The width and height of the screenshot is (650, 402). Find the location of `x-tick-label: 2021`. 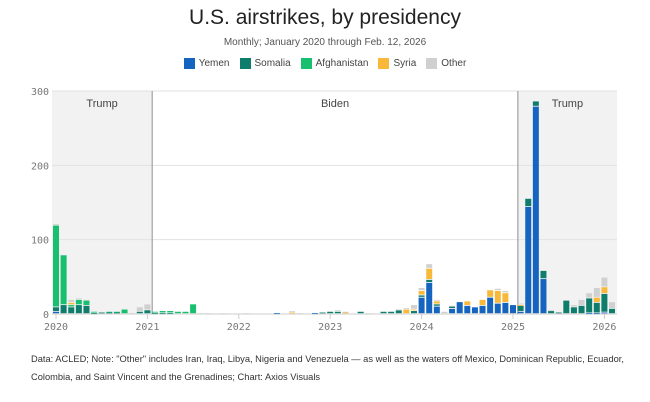

x-tick-label: 2021 is located at coordinates (147, 327).